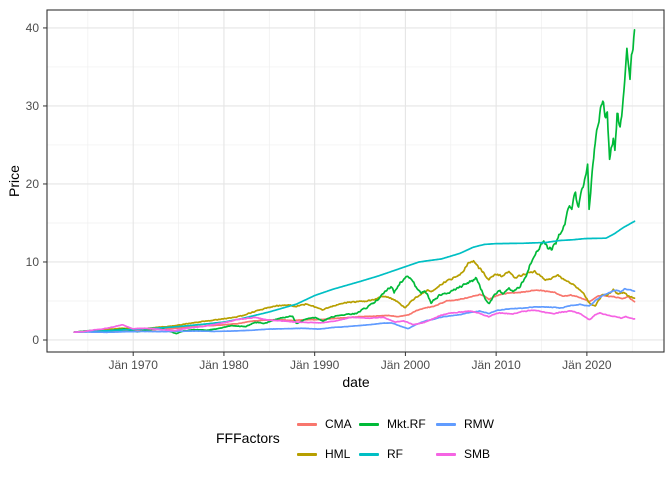 The height and width of the screenshot is (480, 672). I want to click on legend-item-HML: HML, so click(323, 454).